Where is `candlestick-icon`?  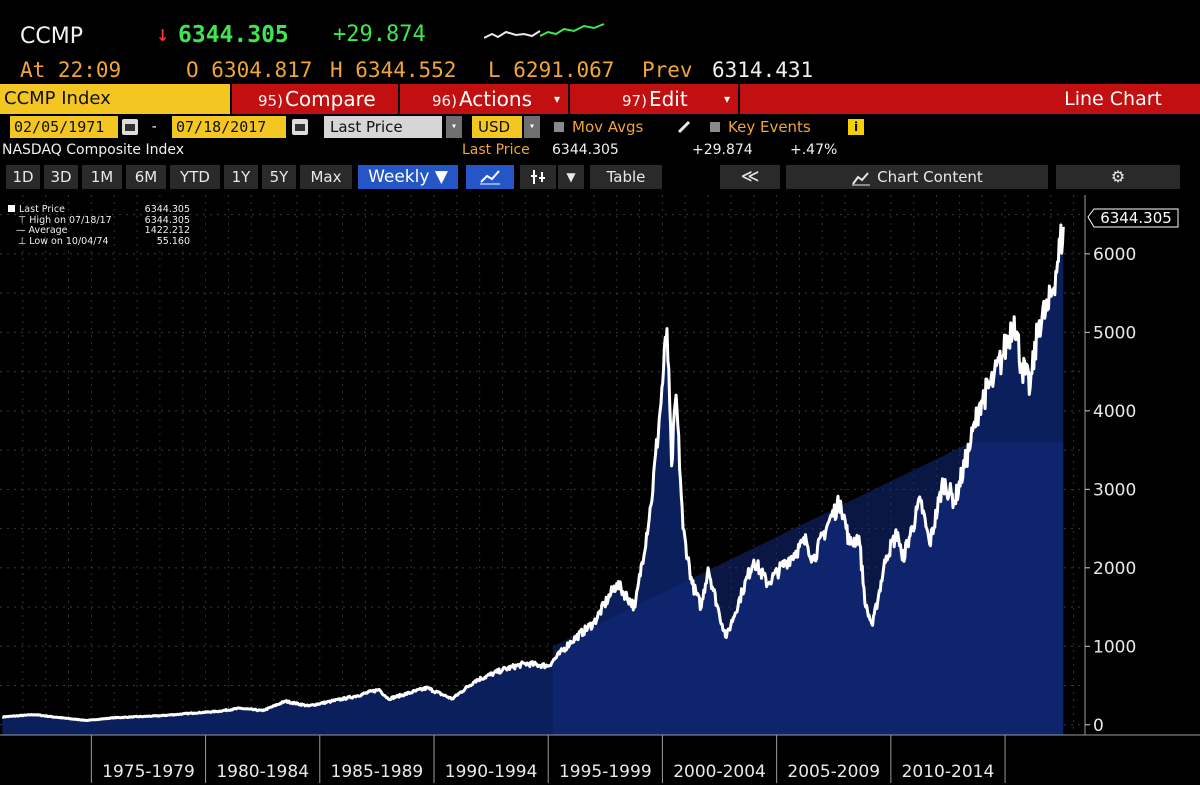 candlestick-icon is located at coordinates (538, 177).